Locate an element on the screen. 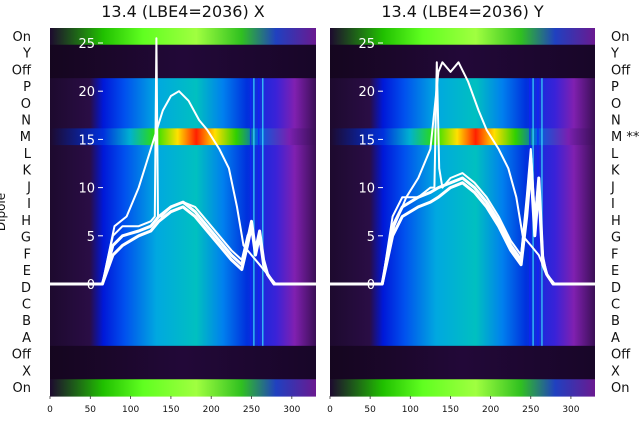 Image resolution: width=640 pixels, height=440 pixels. row-label: J is located at coordinates (28, 187).